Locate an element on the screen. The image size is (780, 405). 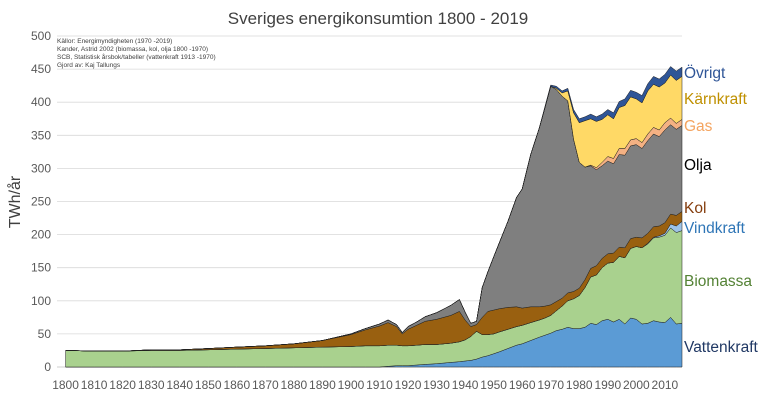
y-axis-label: TWh/år is located at coordinates (15, 201).